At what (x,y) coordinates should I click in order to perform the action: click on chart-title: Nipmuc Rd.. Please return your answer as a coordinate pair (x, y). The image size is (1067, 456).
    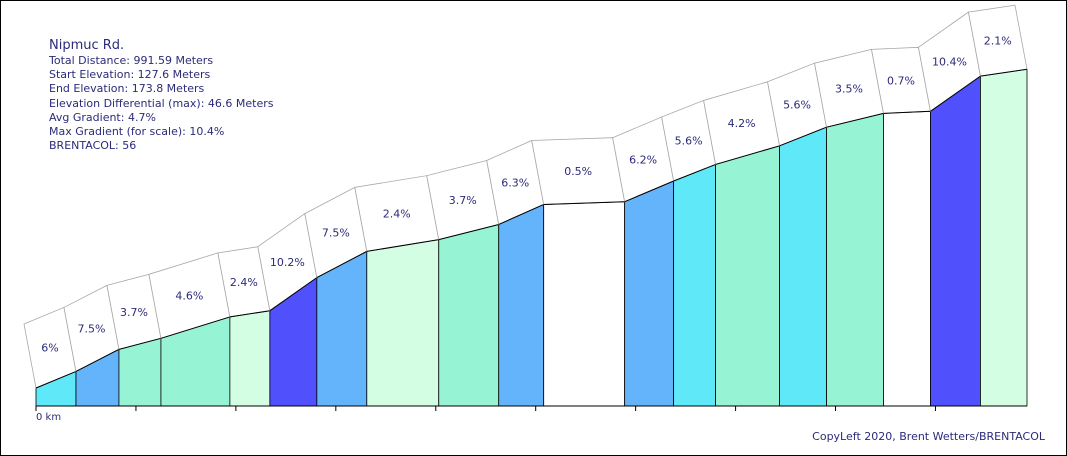
    Looking at the image, I should click on (87, 45).